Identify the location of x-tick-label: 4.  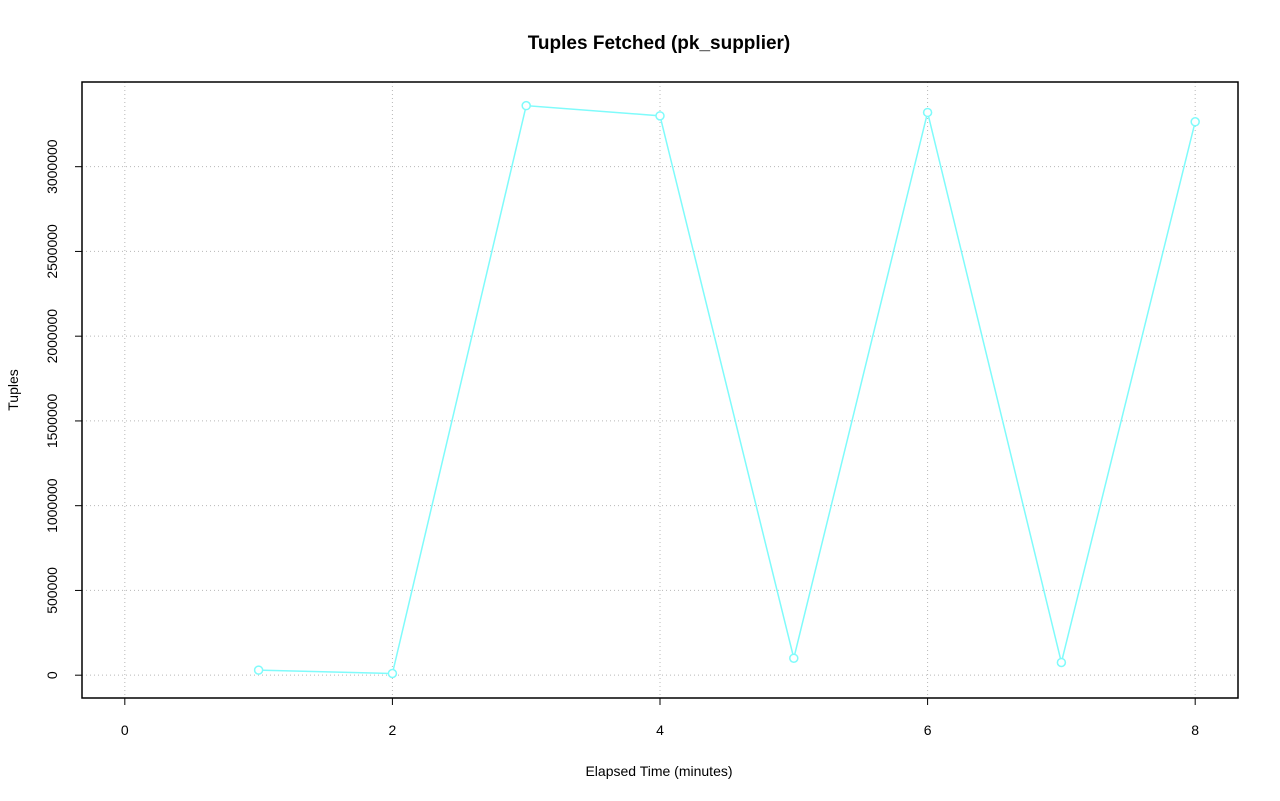
(660, 730).